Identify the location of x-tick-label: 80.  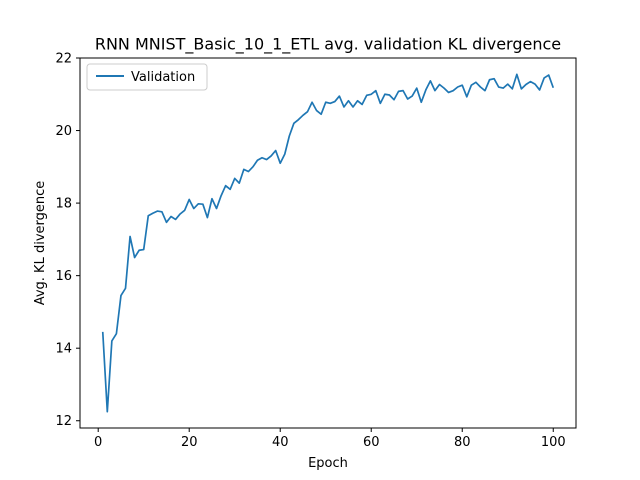
(462, 442).